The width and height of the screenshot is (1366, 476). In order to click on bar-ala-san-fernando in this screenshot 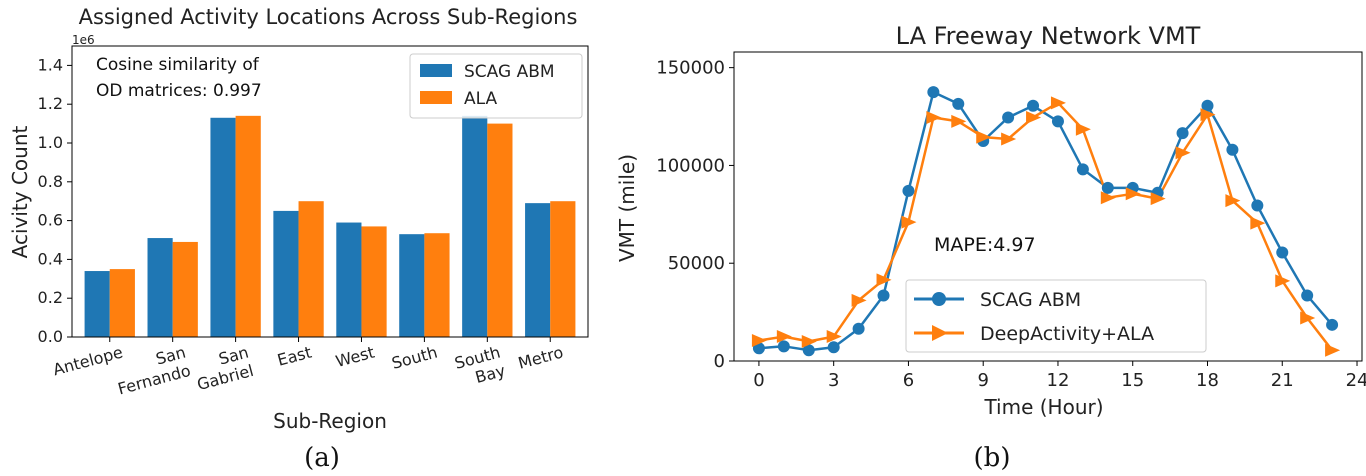, I will do `click(185, 289)`.